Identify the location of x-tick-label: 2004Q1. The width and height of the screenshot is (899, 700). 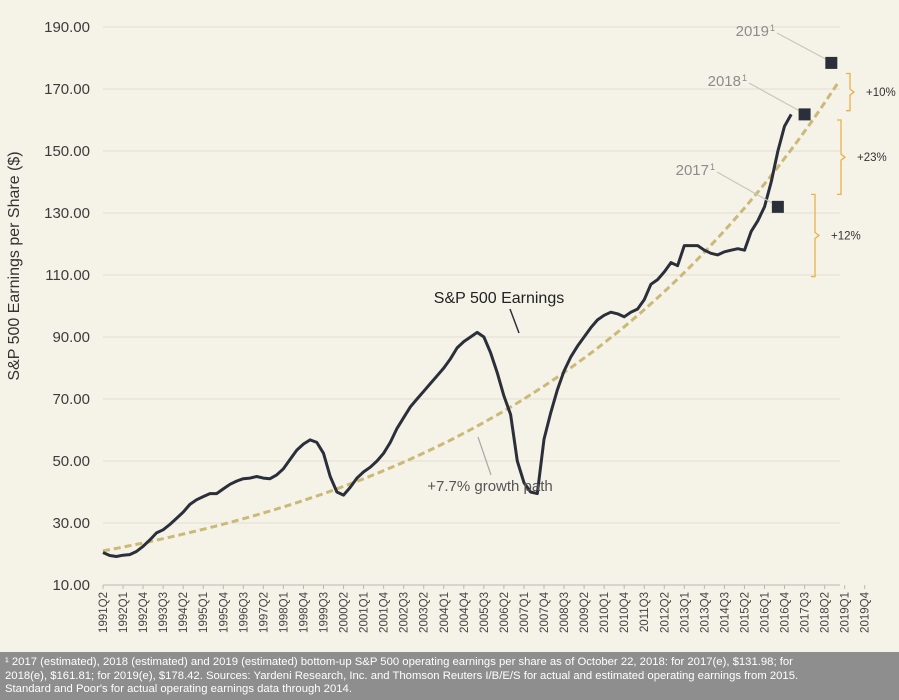
(445, 612).